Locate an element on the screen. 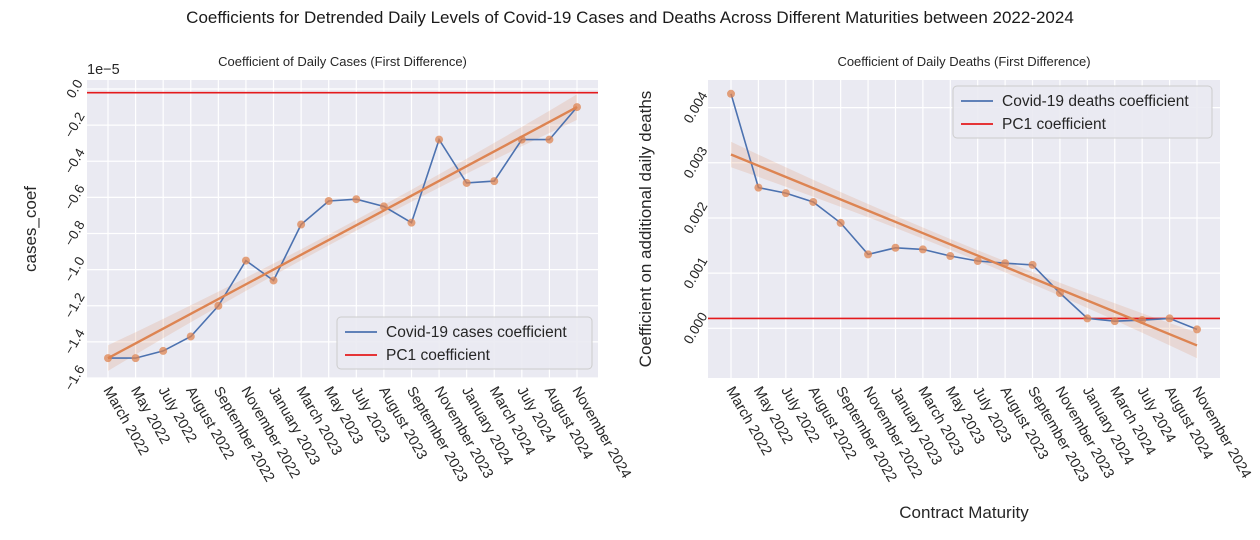 This screenshot has width=1260, height=540. y-tick-label: 0.0 is located at coordinates (74, 89).